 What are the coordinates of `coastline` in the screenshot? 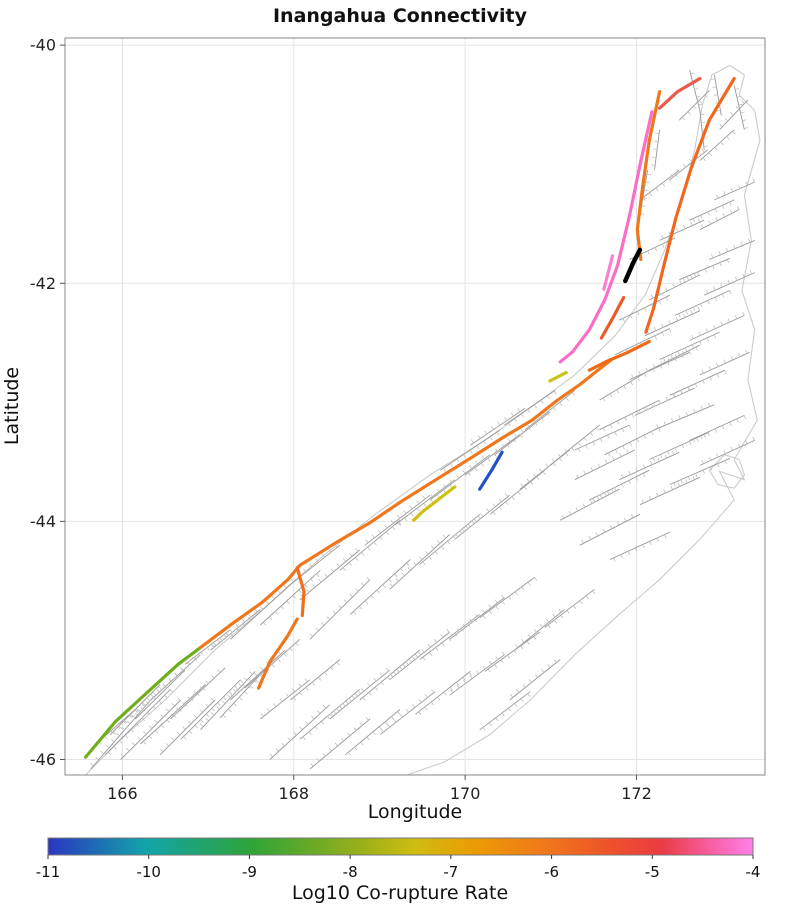 It's located at (727, 471).